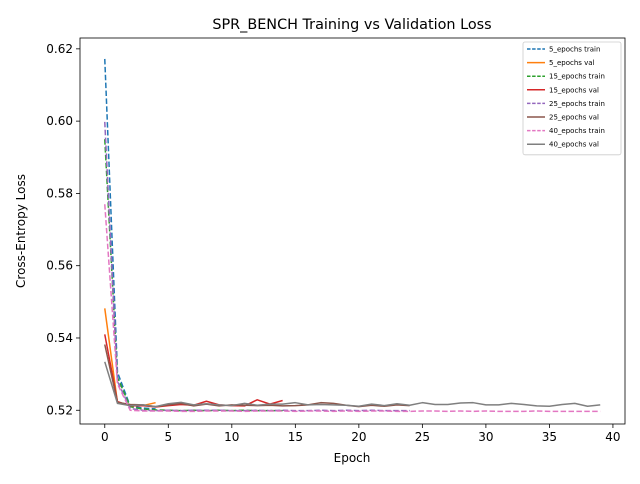  Describe the element at coordinates (21, 231) in the screenshot. I see `y-axis-label: Cross-Entropy Loss` at that location.